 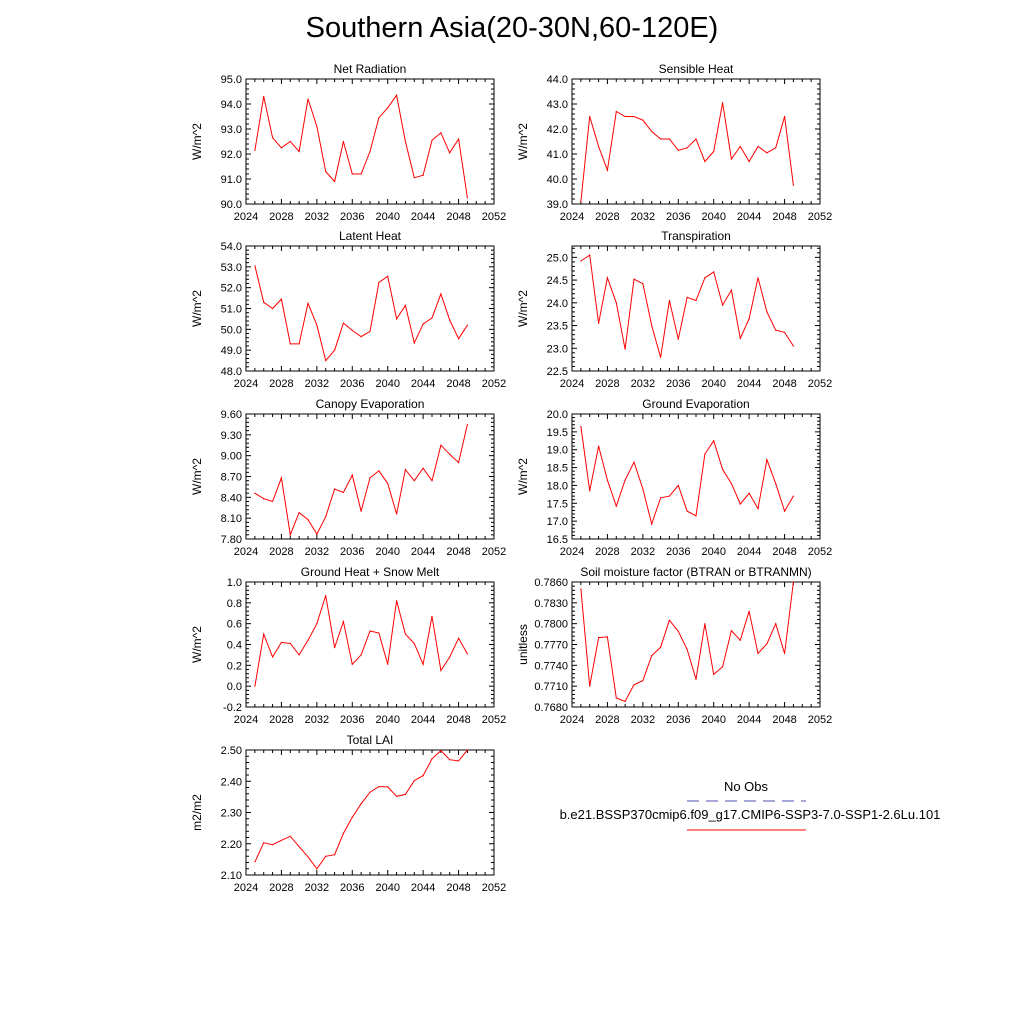 I want to click on y-tick-label: 24.5, so click(x=557, y=281).